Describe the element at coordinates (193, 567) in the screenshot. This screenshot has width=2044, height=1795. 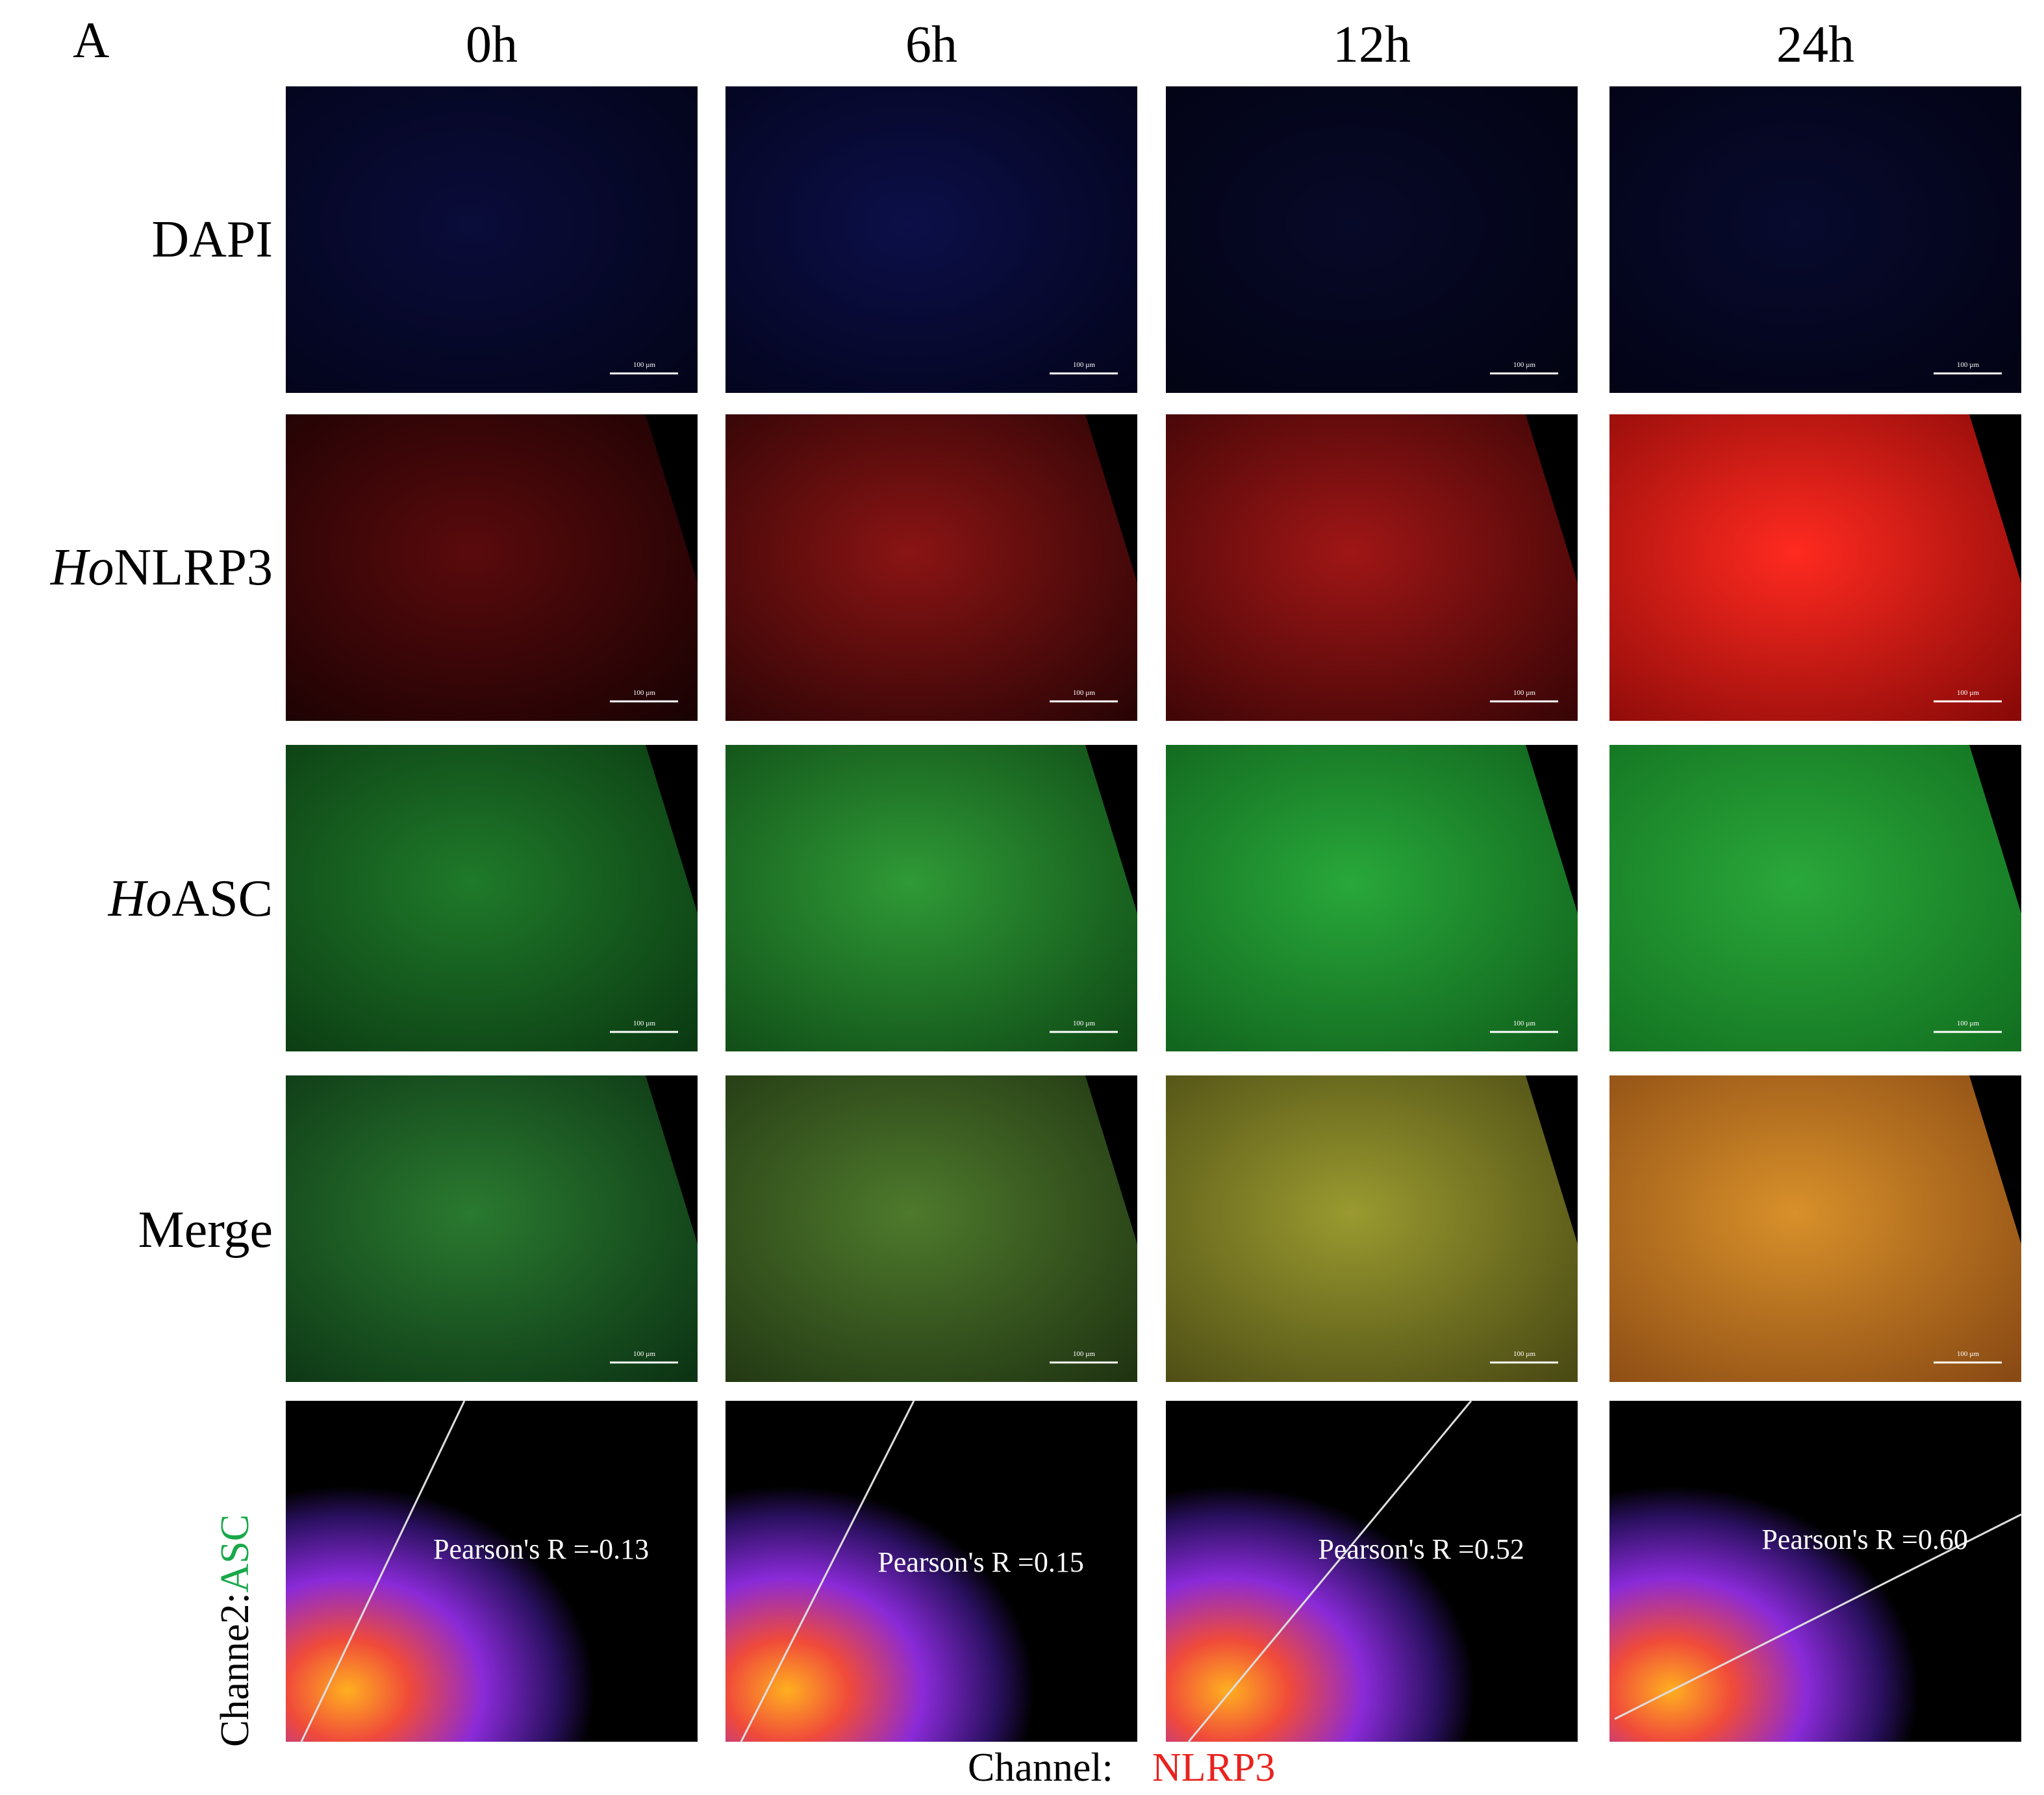
I see `row-label-text: NLRP3` at that location.